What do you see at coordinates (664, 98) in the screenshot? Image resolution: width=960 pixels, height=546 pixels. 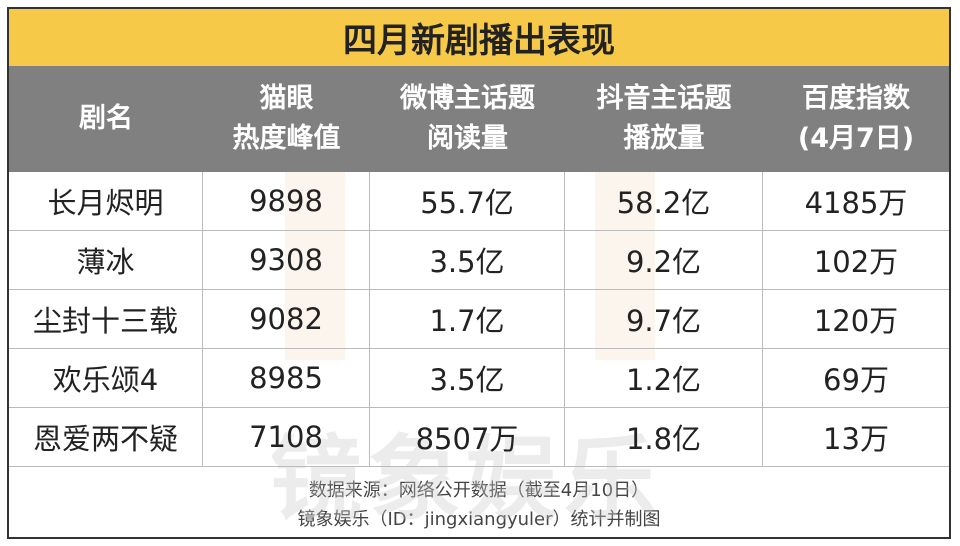 I see `header-text: 抖音主话题` at bounding box center [664, 98].